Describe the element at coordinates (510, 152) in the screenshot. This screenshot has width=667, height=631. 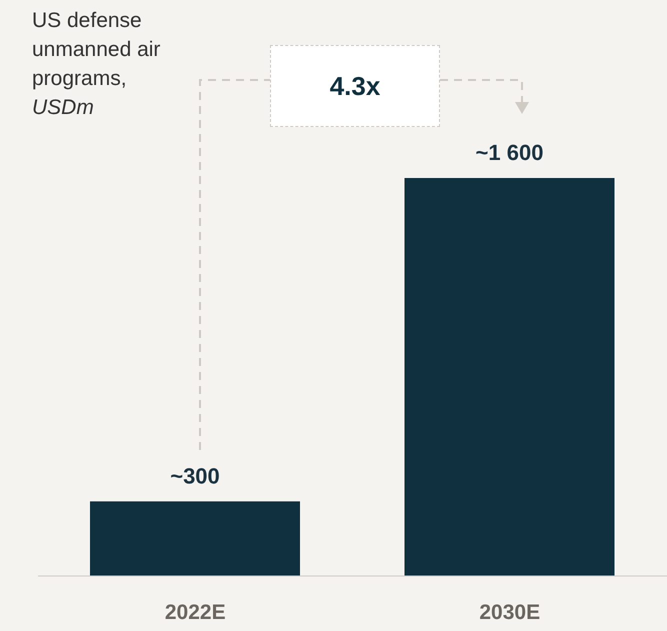
I see `data-label: ~1 600` at that location.